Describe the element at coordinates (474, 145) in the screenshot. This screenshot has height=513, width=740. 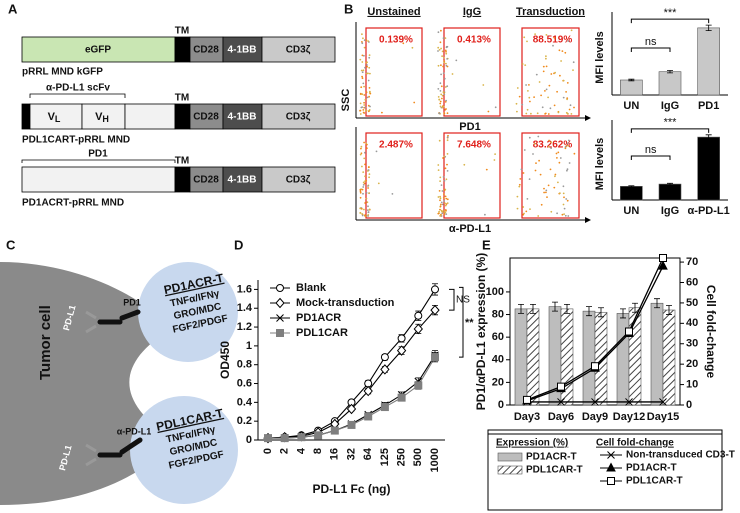
I see `gate-percent: 7.648%` at that location.